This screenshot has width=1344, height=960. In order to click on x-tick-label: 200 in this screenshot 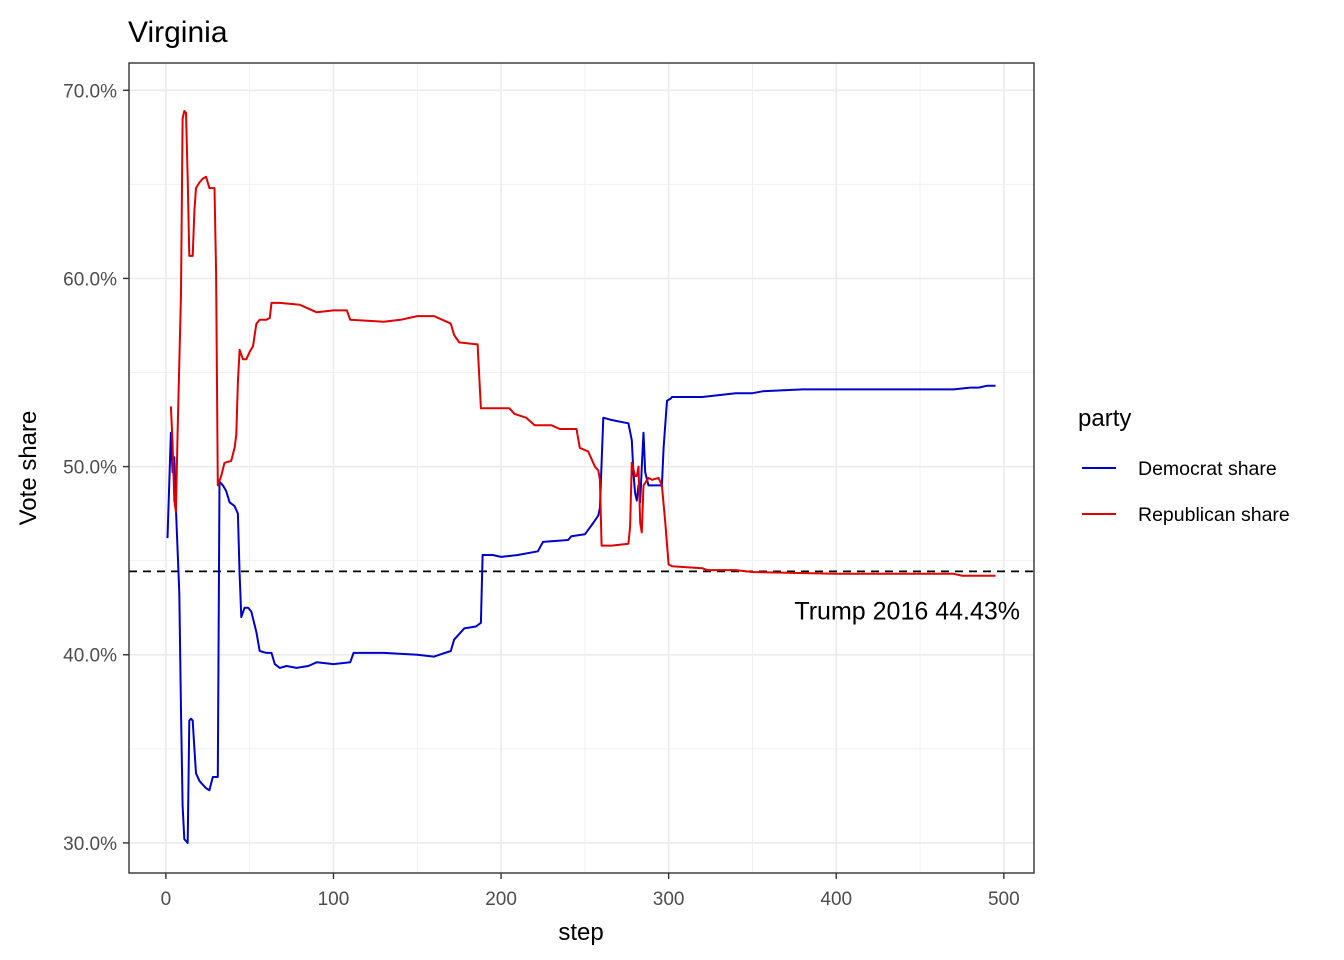, I will do `click(501, 899)`.